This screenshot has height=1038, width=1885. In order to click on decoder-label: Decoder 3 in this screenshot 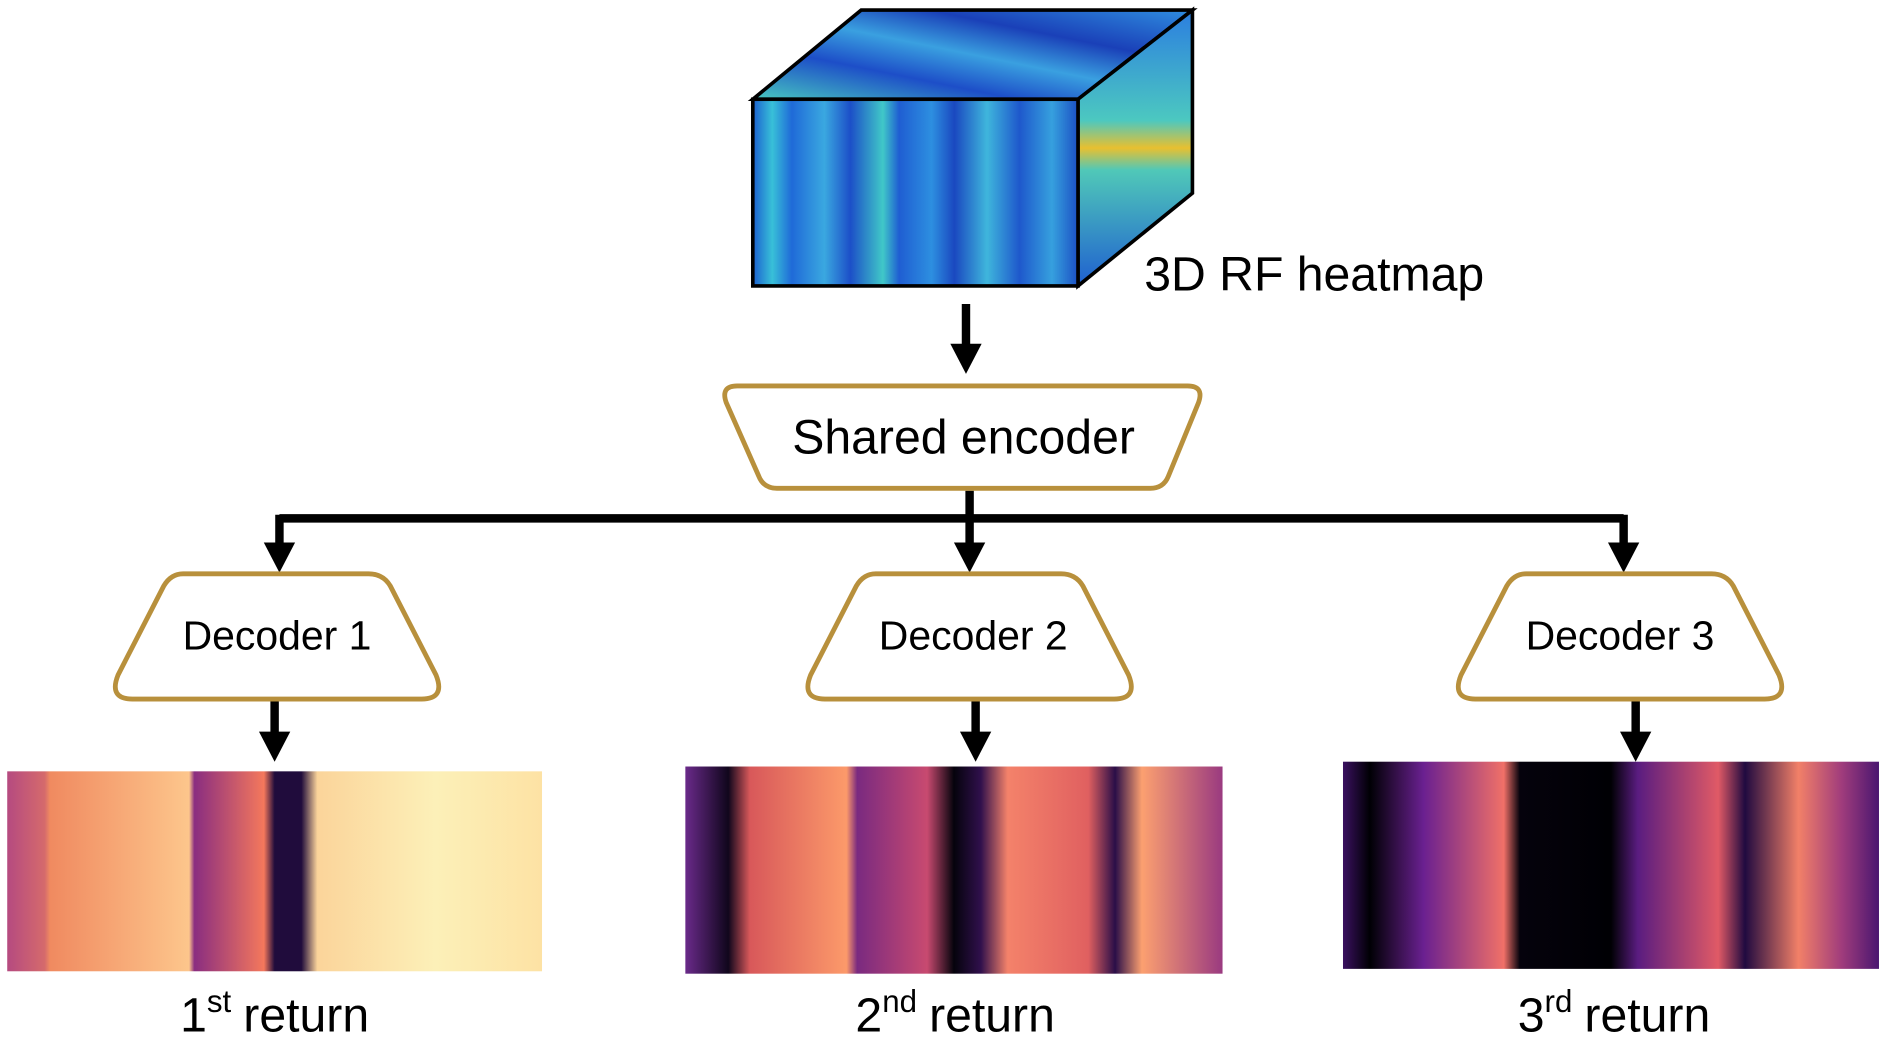, I will do `click(1620, 636)`.